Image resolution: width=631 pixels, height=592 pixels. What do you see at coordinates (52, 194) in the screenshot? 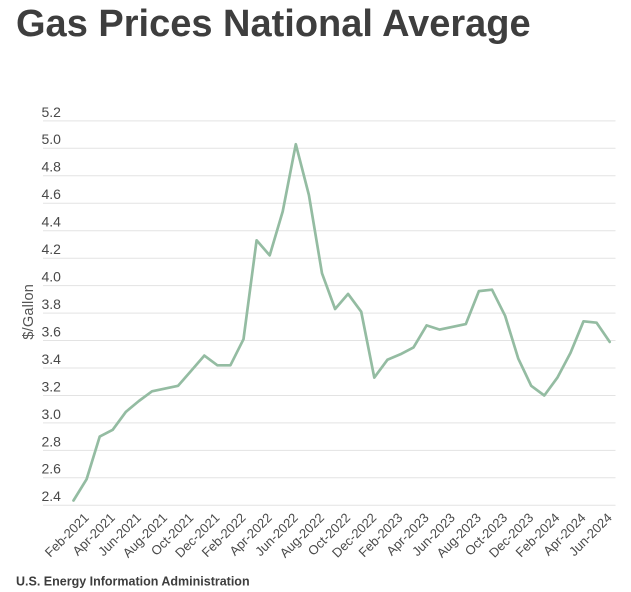
I see `svg-text: 4.6` at bounding box center [52, 194].